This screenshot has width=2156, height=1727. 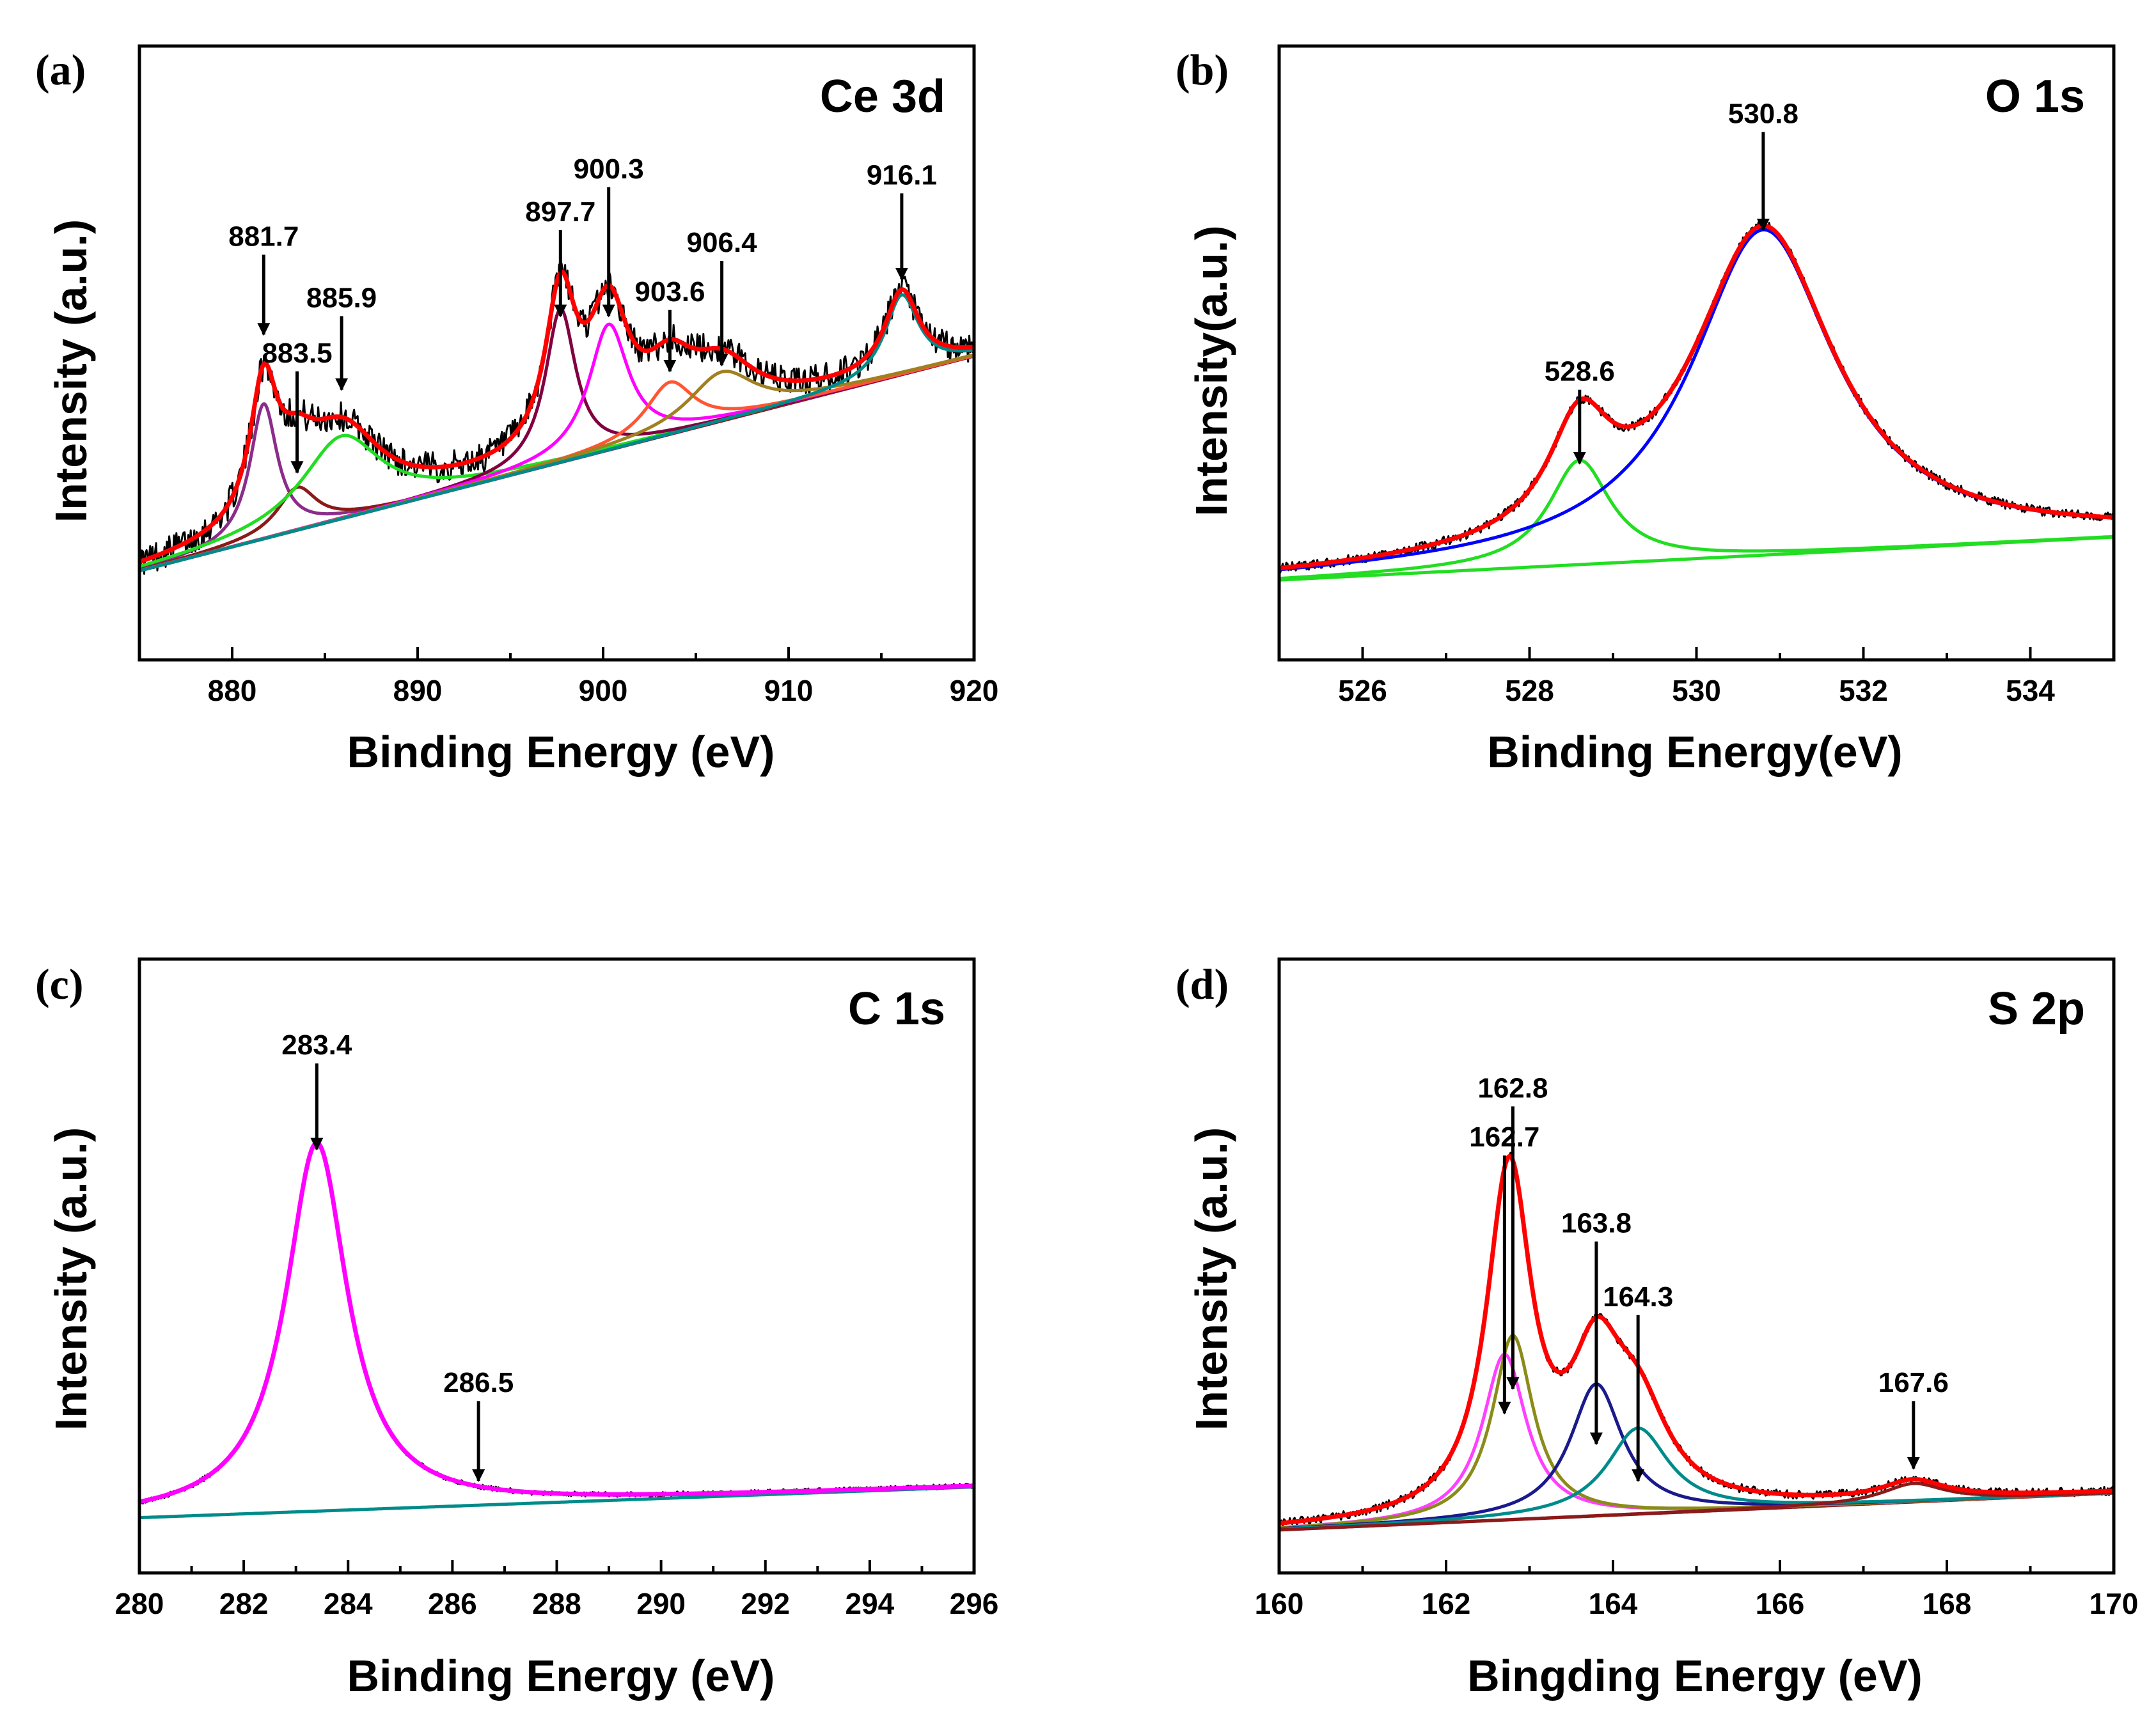 I want to click on x-tick-label: 290, so click(x=661, y=1603).